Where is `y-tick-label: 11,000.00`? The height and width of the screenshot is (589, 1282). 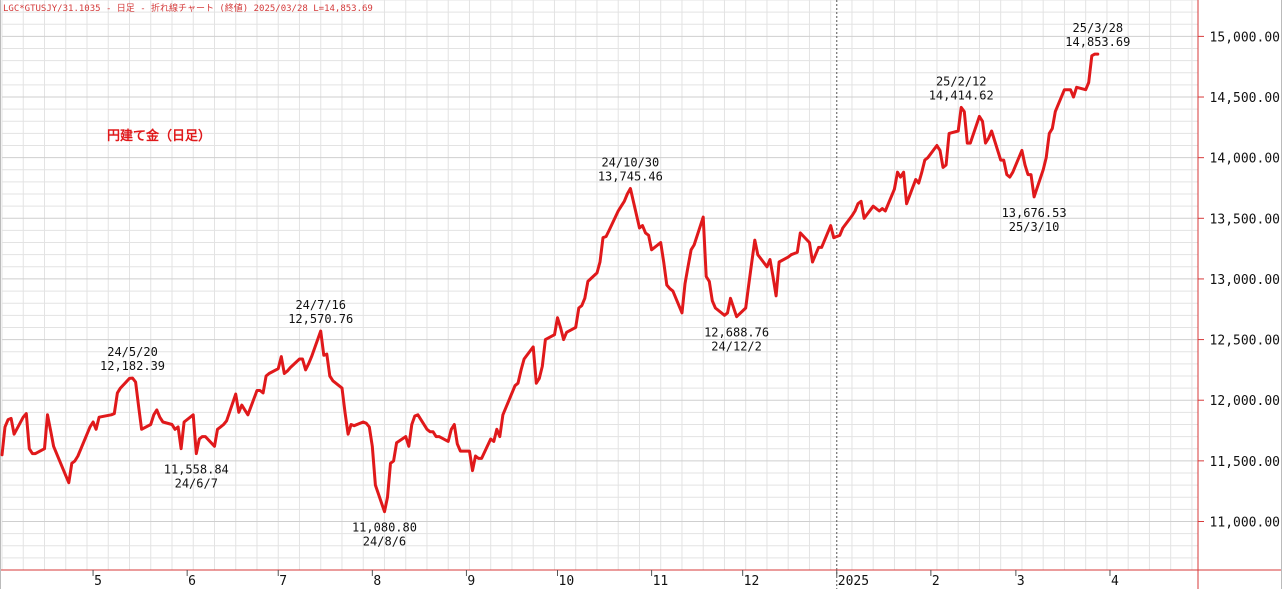
y-tick-label: 11,000.00 is located at coordinates (1245, 522).